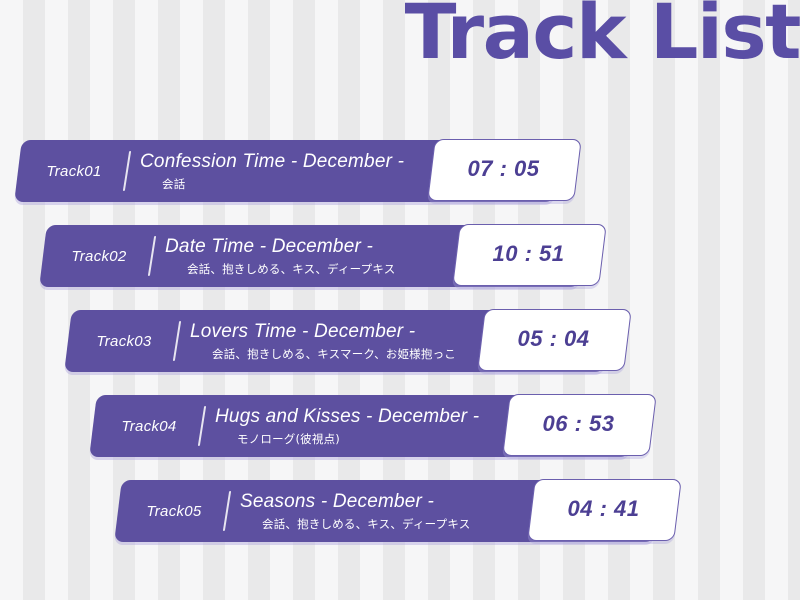 The height and width of the screenshot is (600, 800). I want to click on track-text-block: Date Time - December - 会話、抱きしめる、キス、ディープキス, so click(280, 256).